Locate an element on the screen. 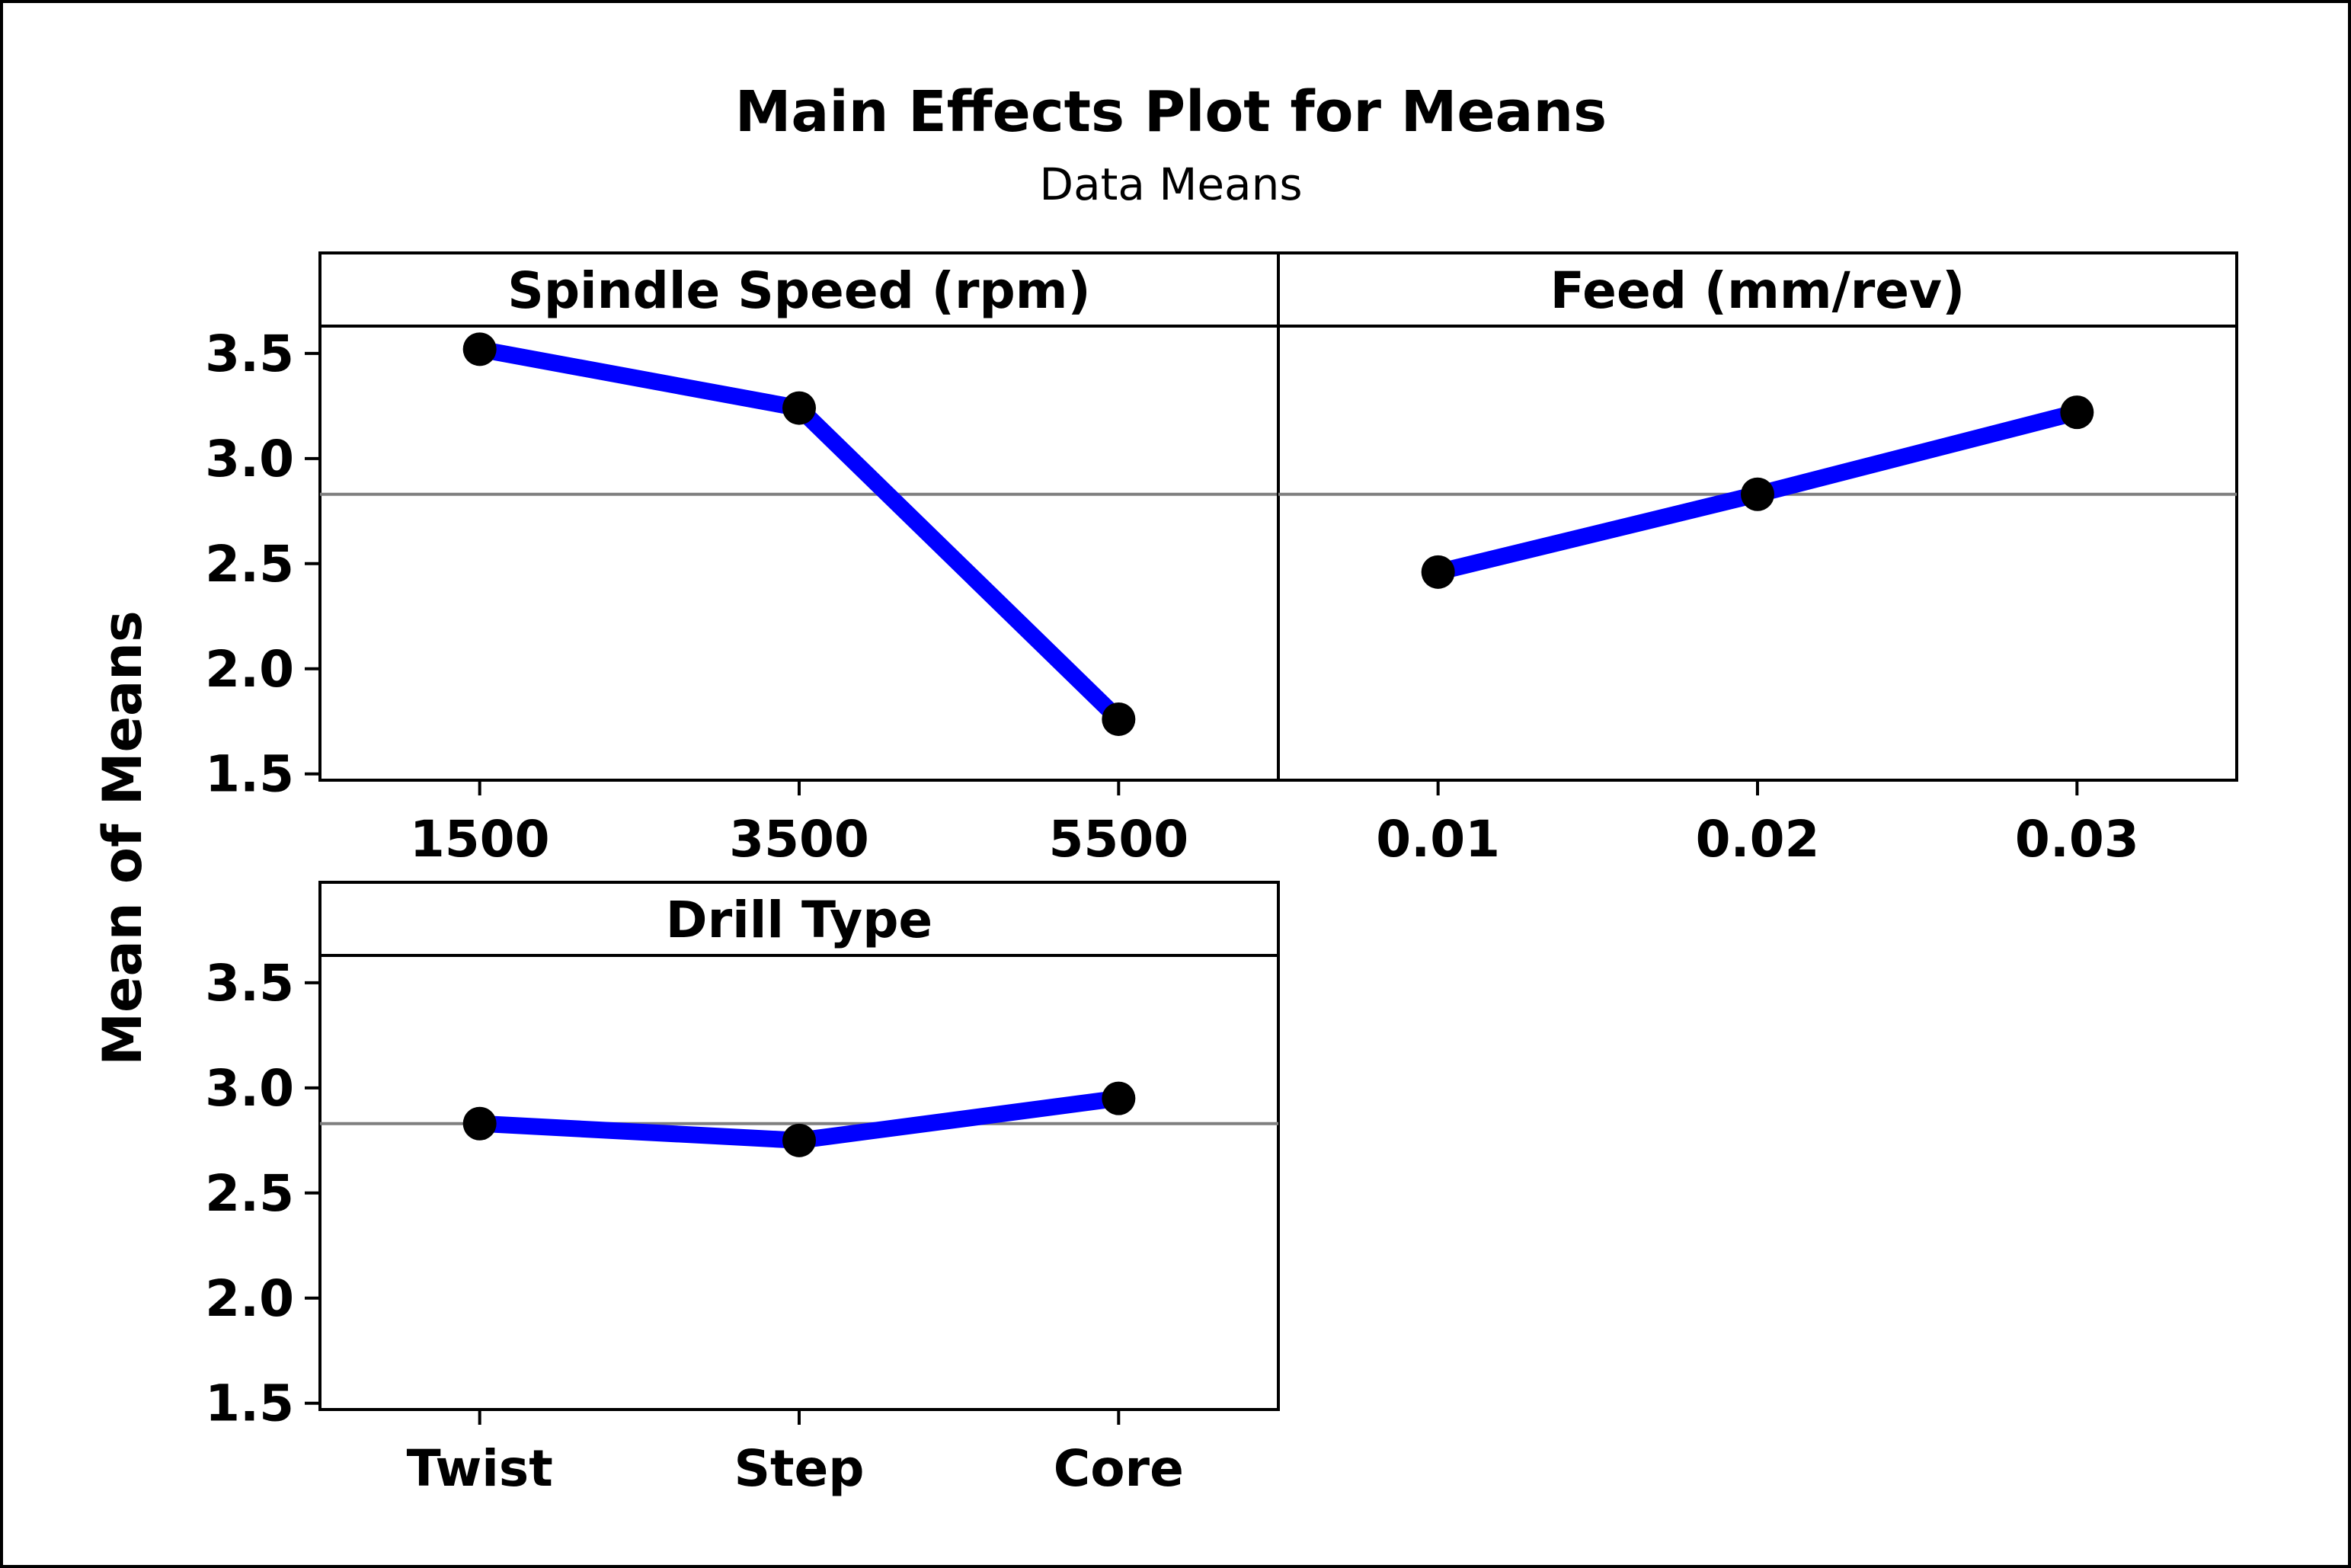  x-tick-label: 1500 is located at coordinates (480, 839).